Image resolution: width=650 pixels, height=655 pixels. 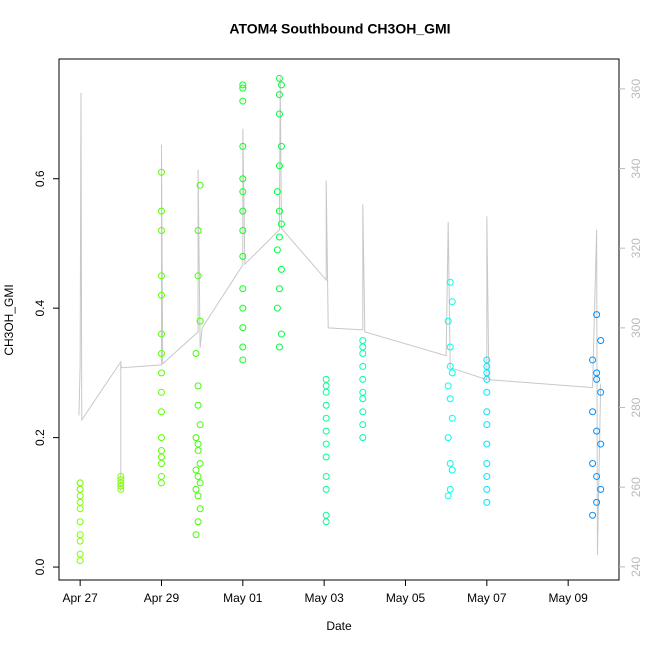 What do you see at coordinates (636, 248) in the screenshot?
I see `y2-tick-label: 320` at bounding box center [636, 248].